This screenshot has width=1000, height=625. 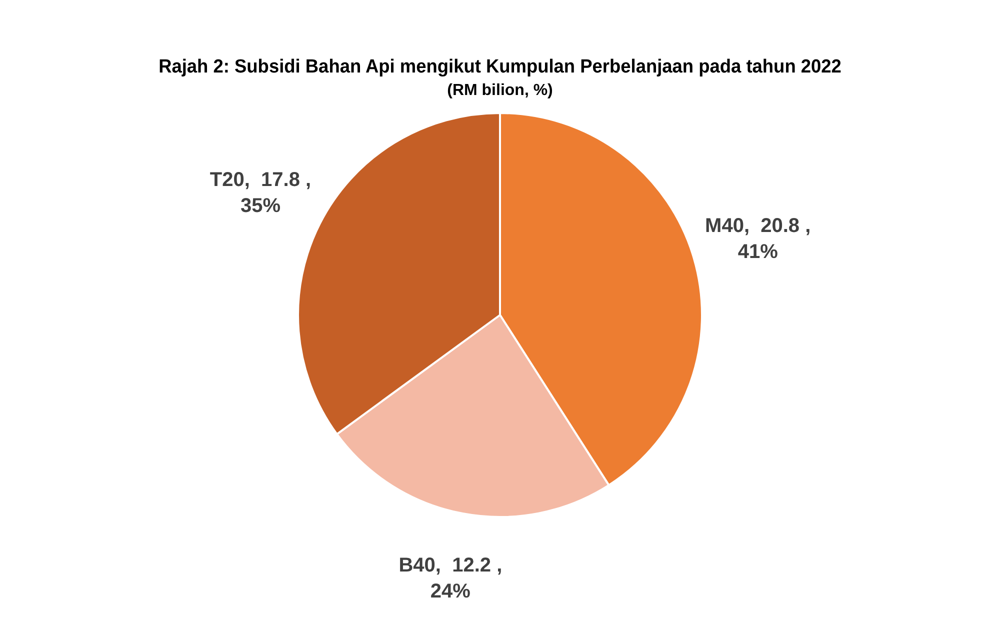 I want to click on chart-subtitle: (RM bilion, %), so click(x=500, y=90).